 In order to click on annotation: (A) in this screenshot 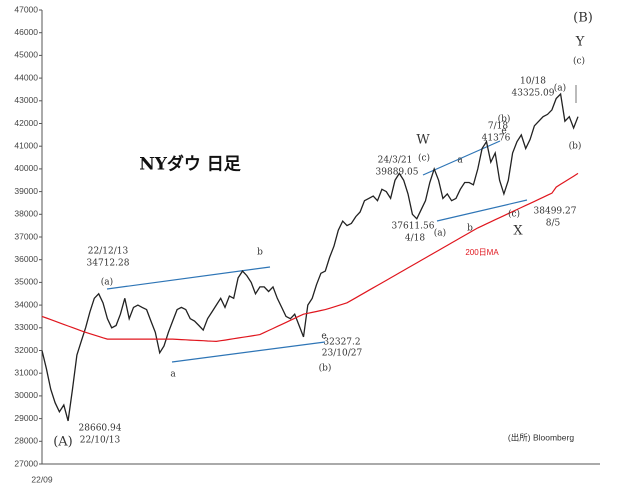, I will do `click(63, 442)`.